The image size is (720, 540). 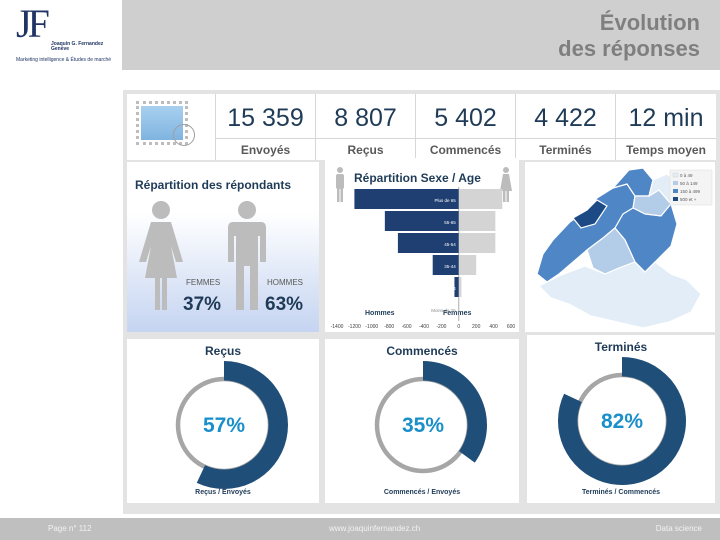 I want to click on donut-completed-panel: Terminés 82% Terminés / Commencés, so click(x=621, y=419).